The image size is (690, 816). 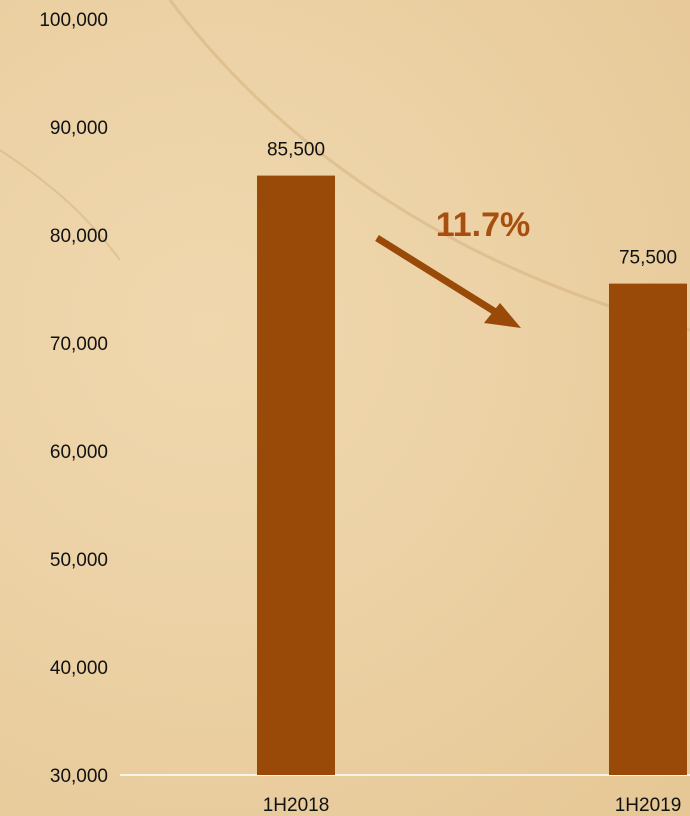 I want to click on bar-1H2018, so click(x=296, y=475).